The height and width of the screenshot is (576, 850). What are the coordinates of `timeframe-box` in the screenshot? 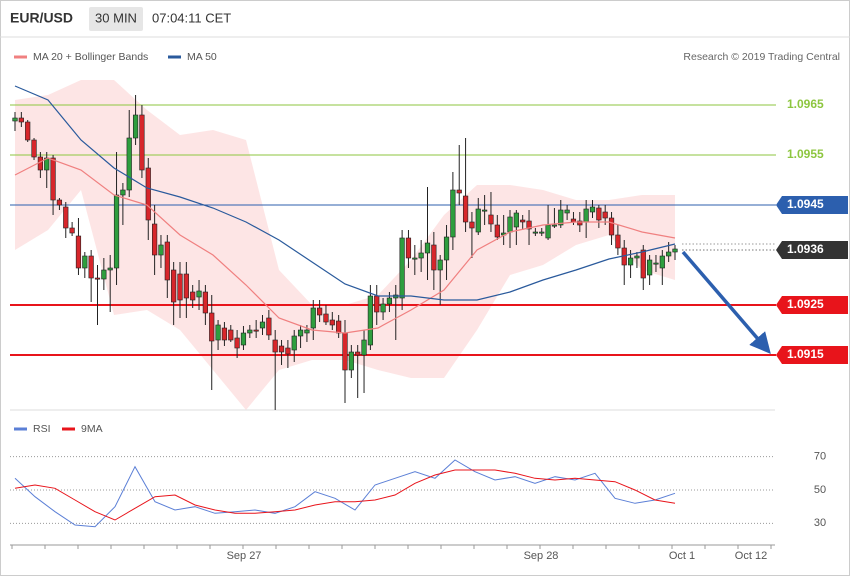 It's located at (116, 19).